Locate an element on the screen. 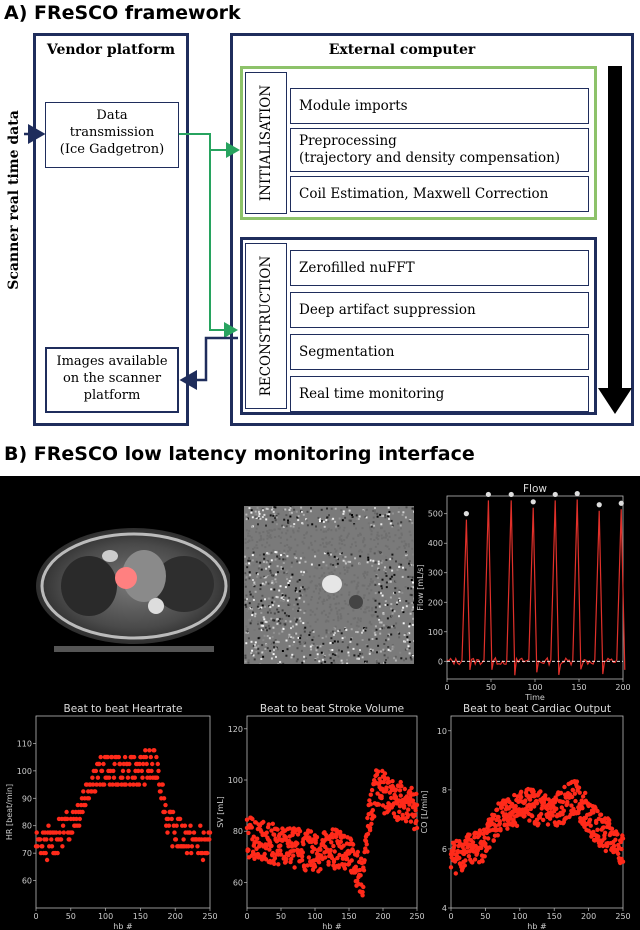  chart-title-0: Flow is located at coordinates (535, 489).